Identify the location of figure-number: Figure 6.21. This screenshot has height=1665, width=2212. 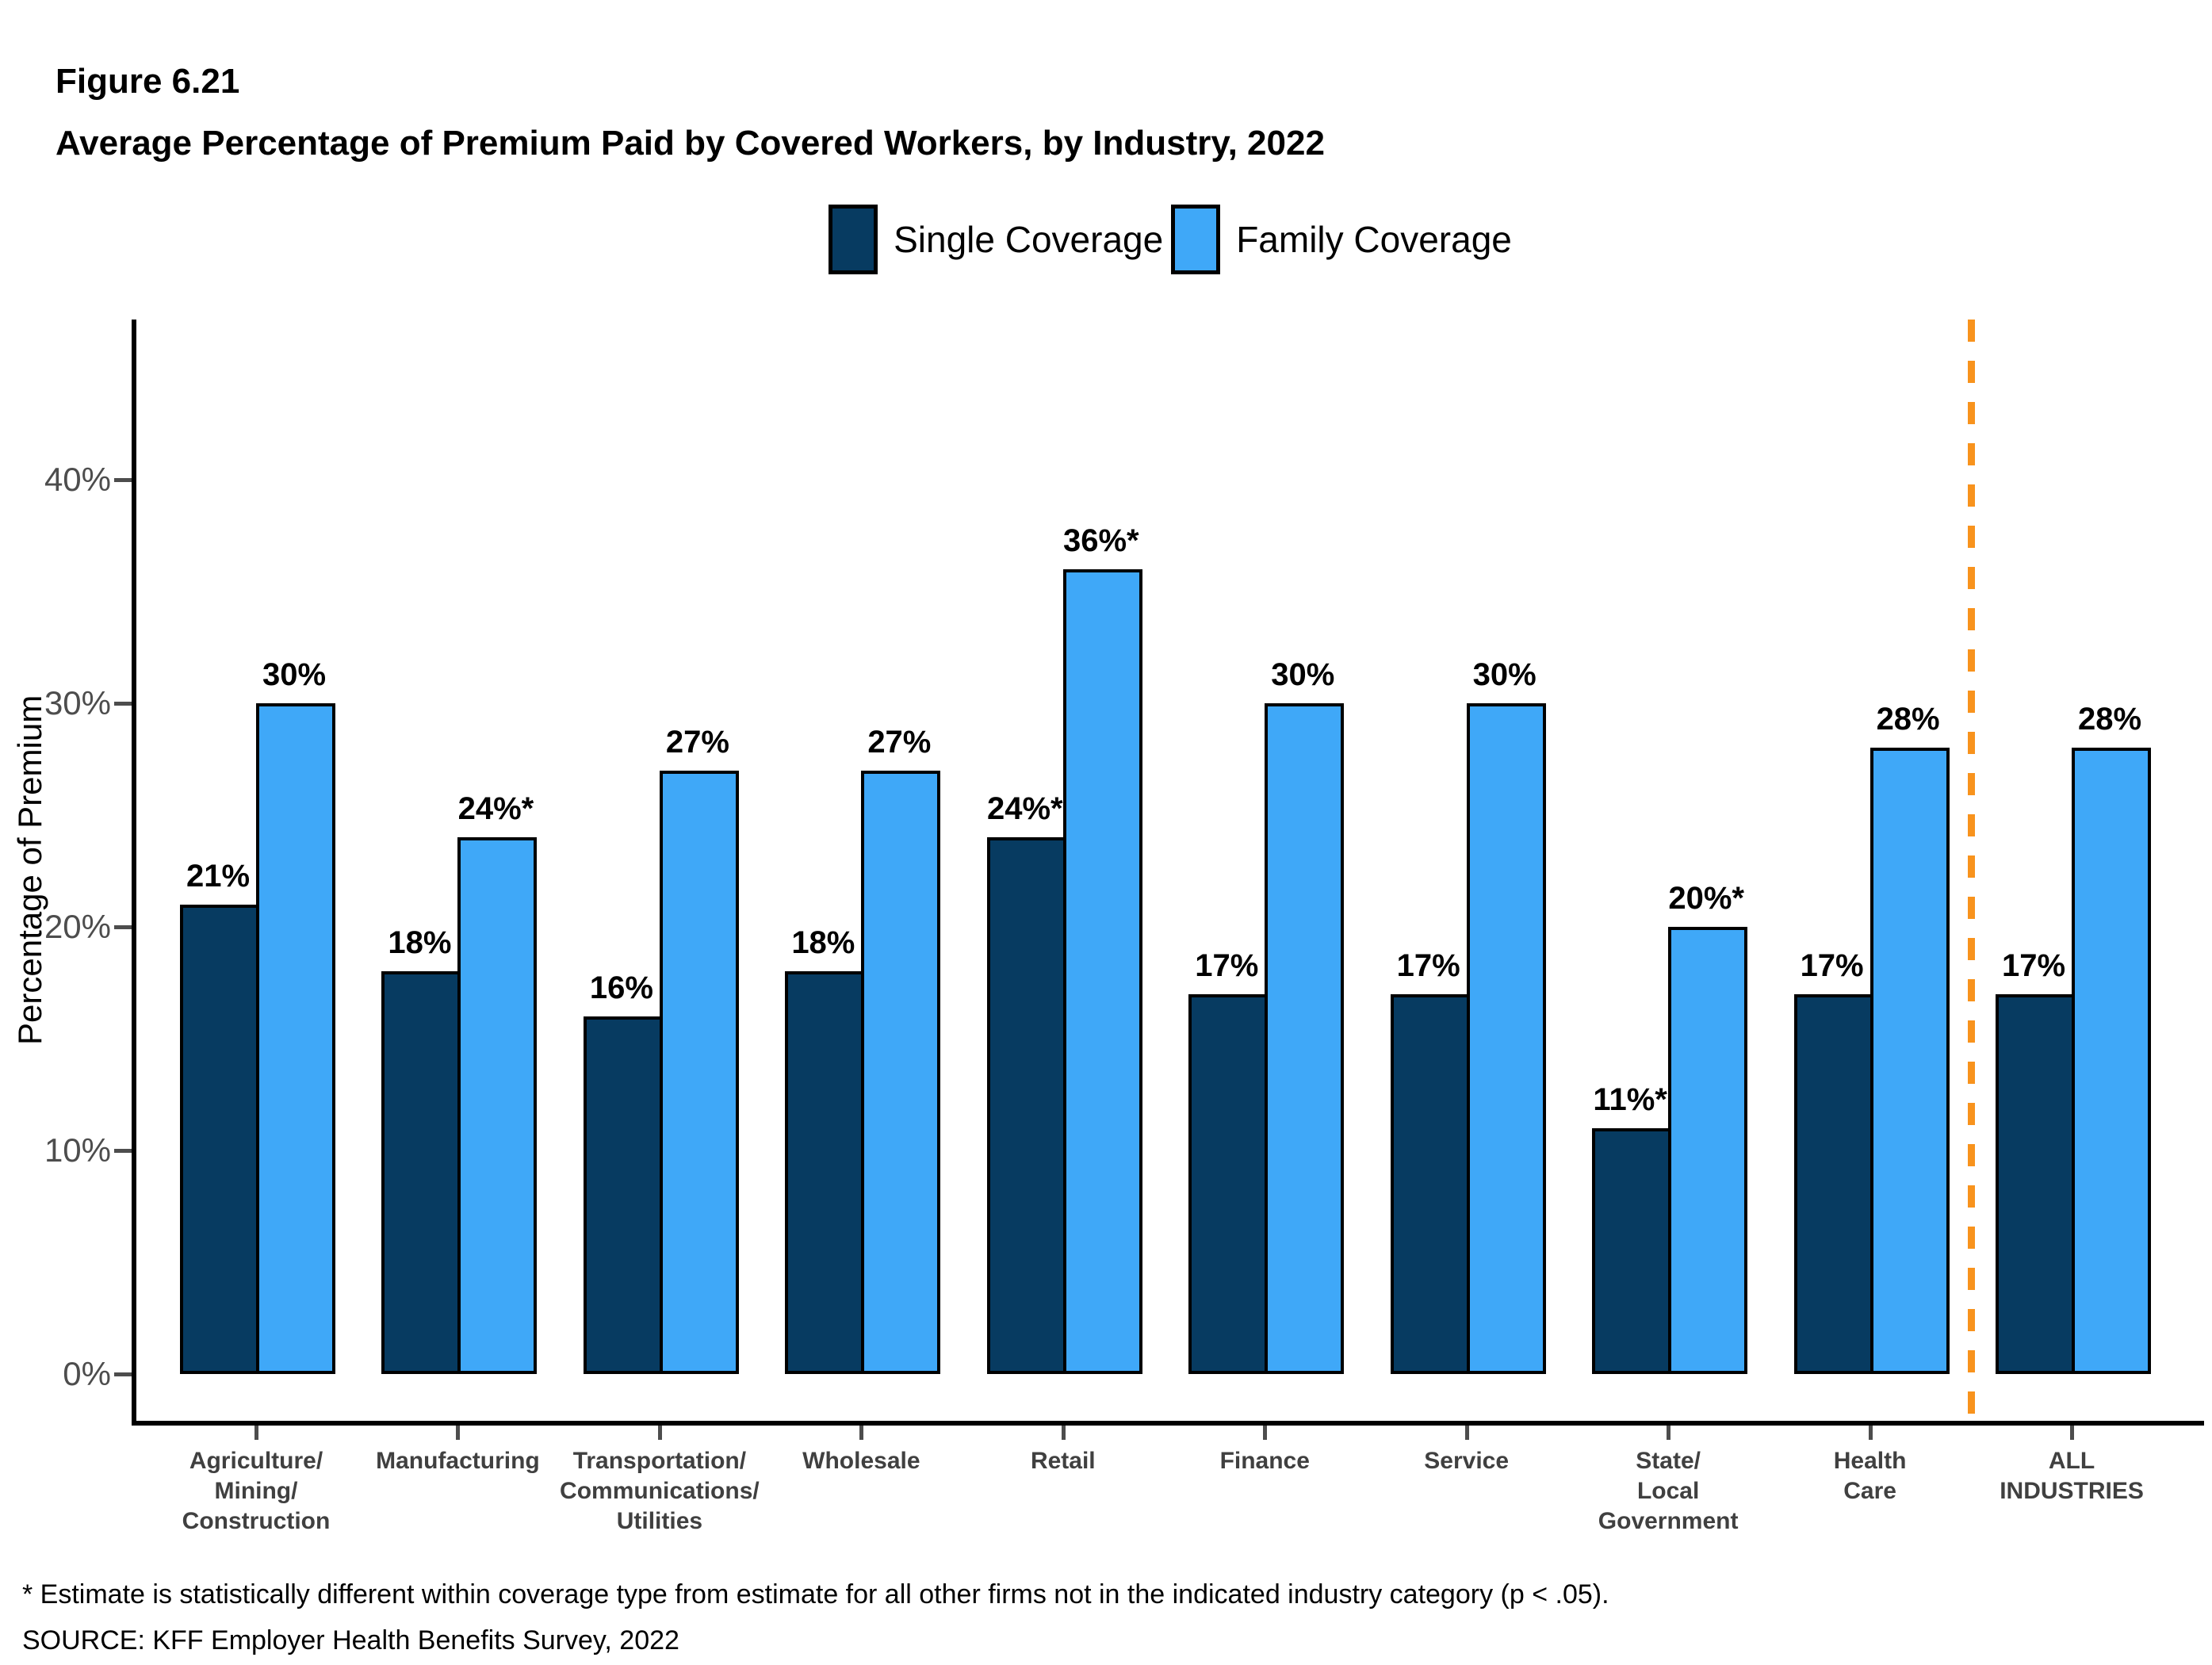
(147, 81).